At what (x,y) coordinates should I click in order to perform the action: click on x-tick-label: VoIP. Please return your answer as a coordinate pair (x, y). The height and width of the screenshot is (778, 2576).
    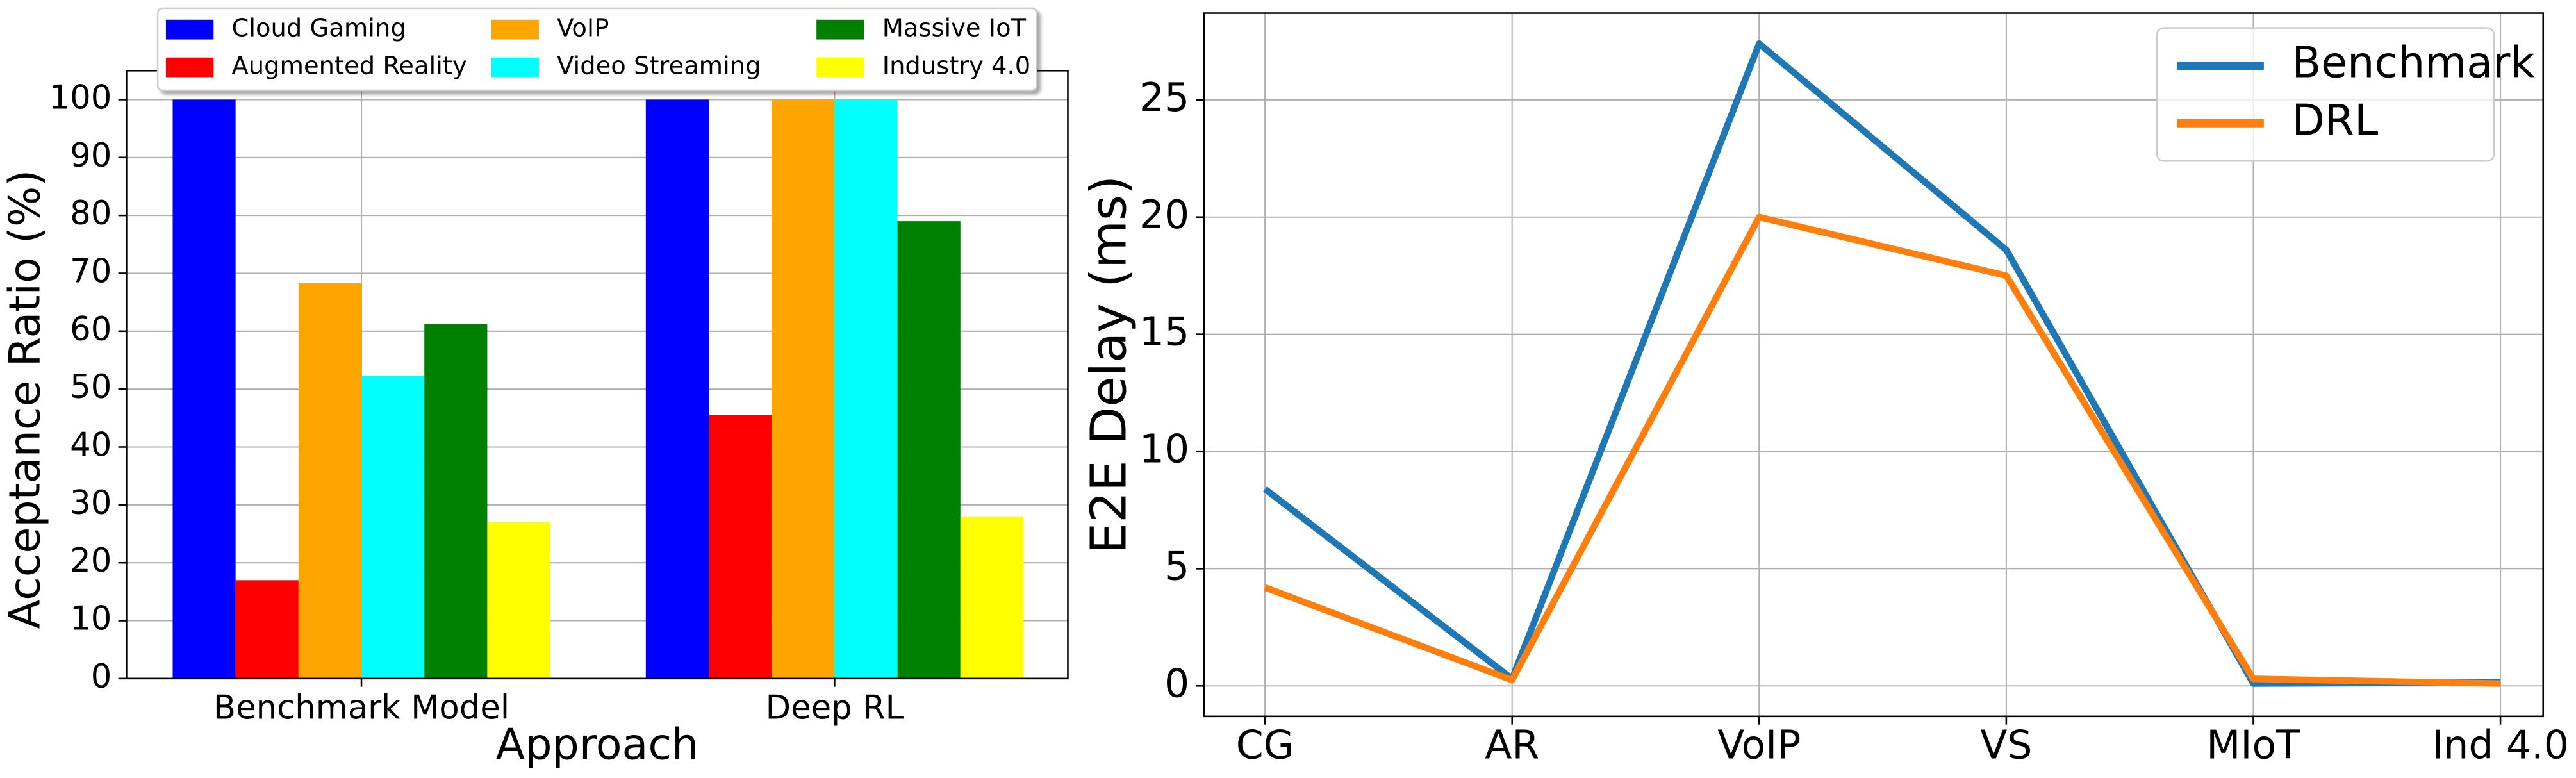
    Looking at the image, I should click on (1759, 745).